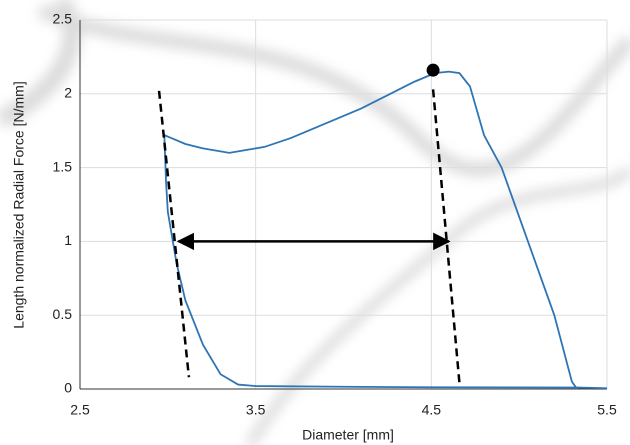 This screenshot has height=445, width=630. What do you see at coordinates (174, 234) in the screenshot?
I see `dashed-line` at bounding box center [174, 234].